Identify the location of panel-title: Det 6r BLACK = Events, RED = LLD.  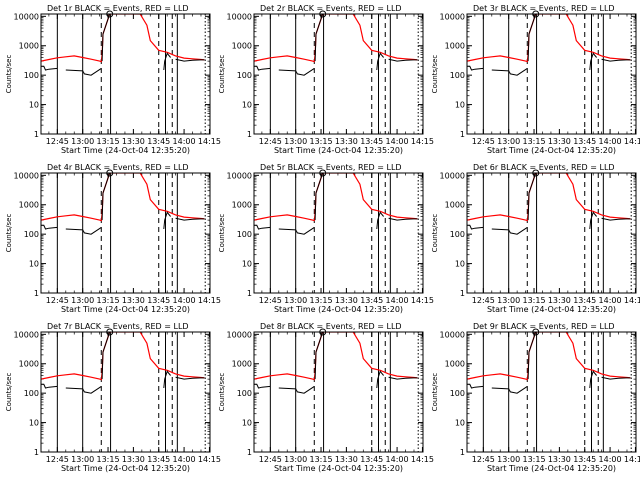
(544, 167).